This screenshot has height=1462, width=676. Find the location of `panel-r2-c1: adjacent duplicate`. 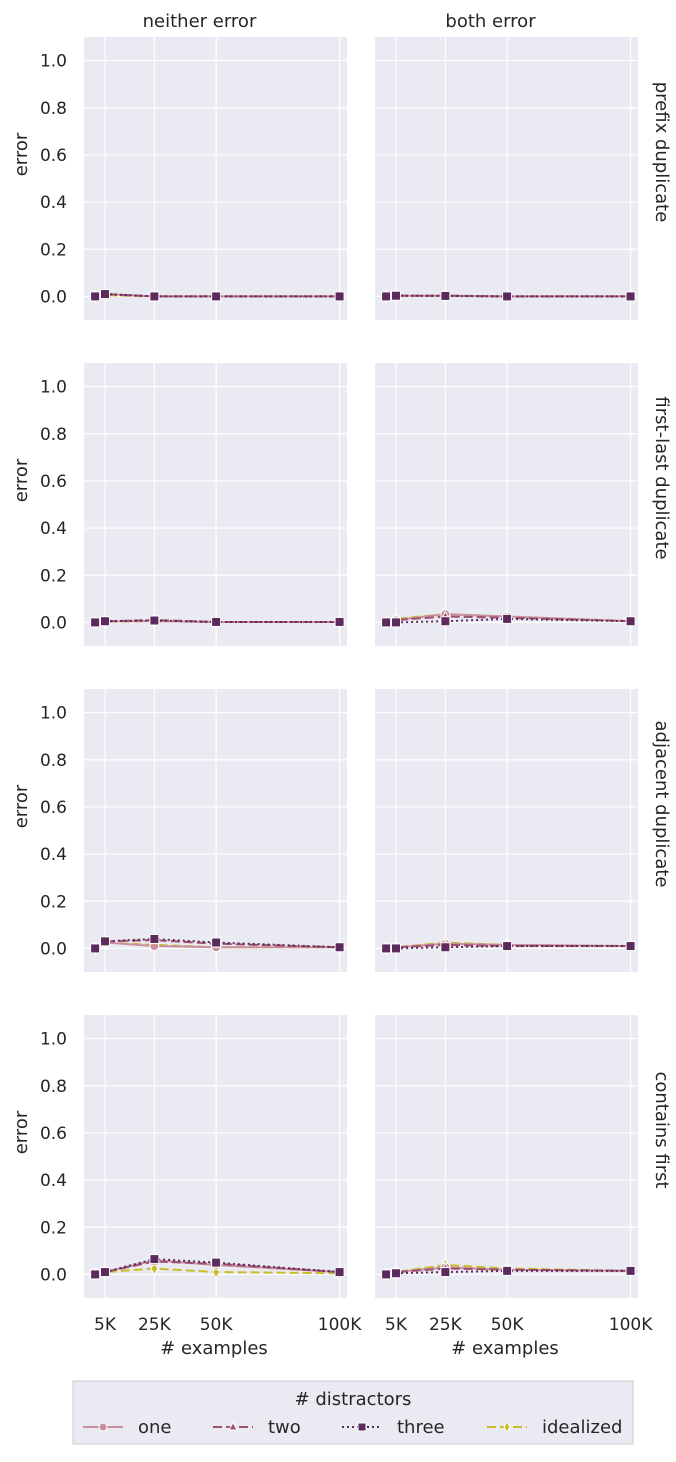

panel-r2-c1: adjacent duplicate is located at coordinates (523, 830).